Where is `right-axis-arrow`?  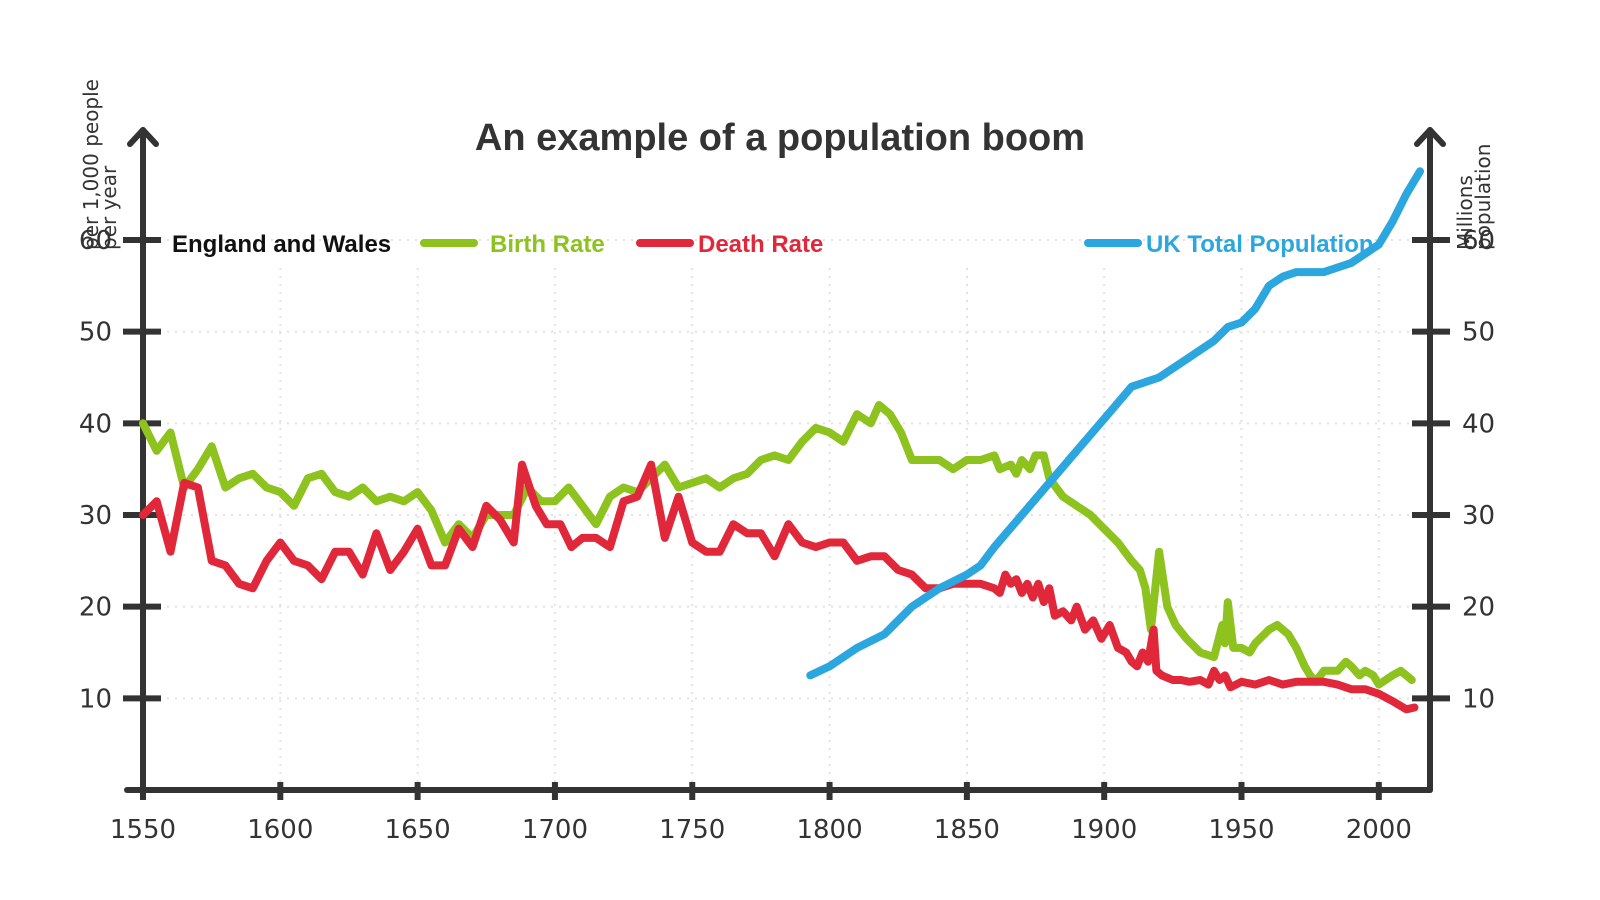
right-axis-arrow is located at coordinates (1430, 137).